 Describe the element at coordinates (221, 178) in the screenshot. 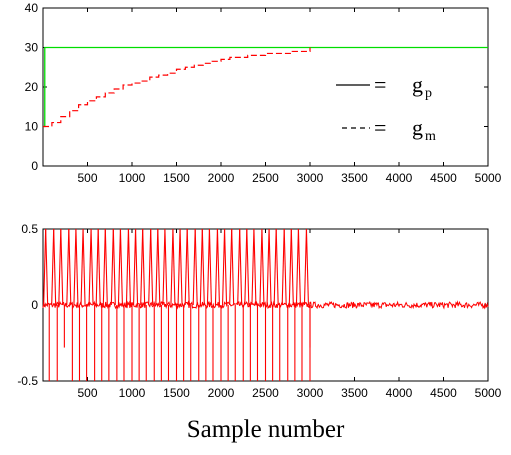

I see `top-xtick-label: 2000` at that location.